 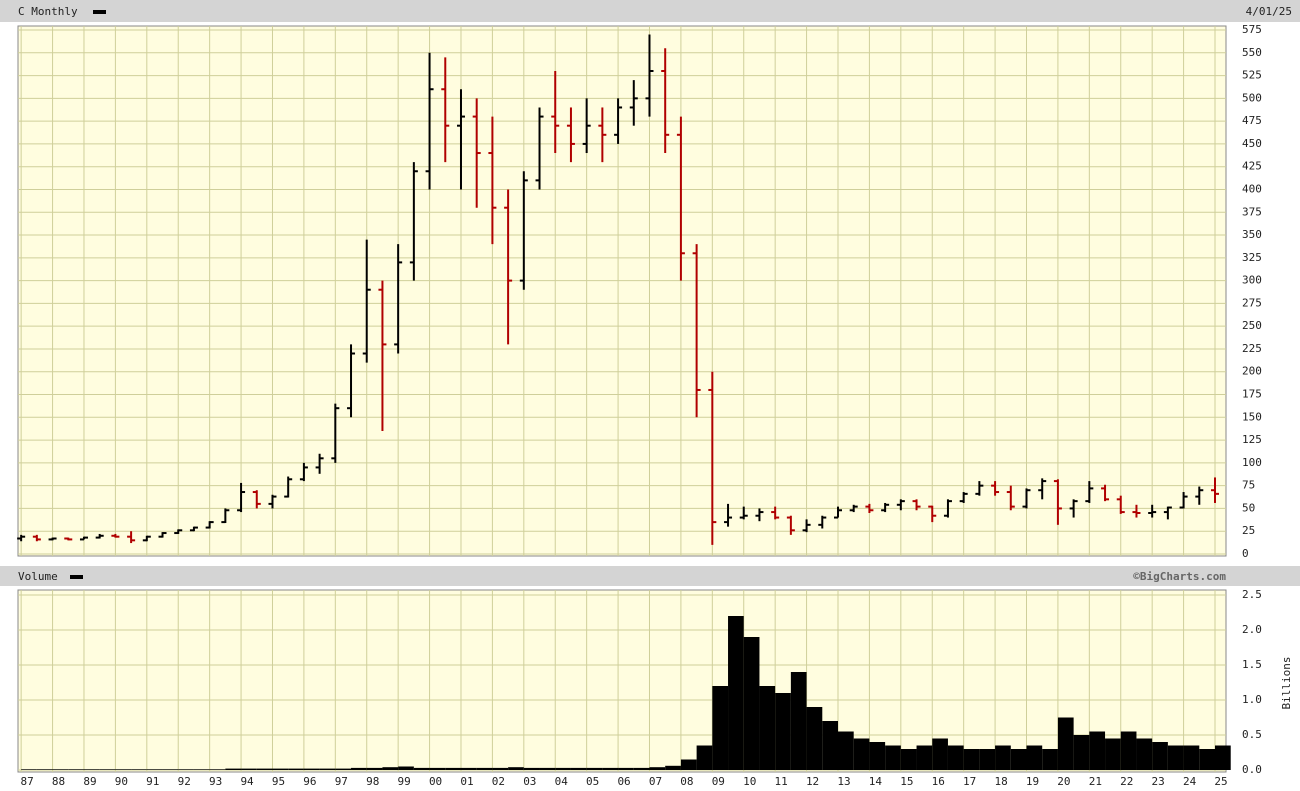 What do you see at coordinates (48, 11) in the screenshot?
I see `price-title: C Monthly` at bounding box center [48, 11].